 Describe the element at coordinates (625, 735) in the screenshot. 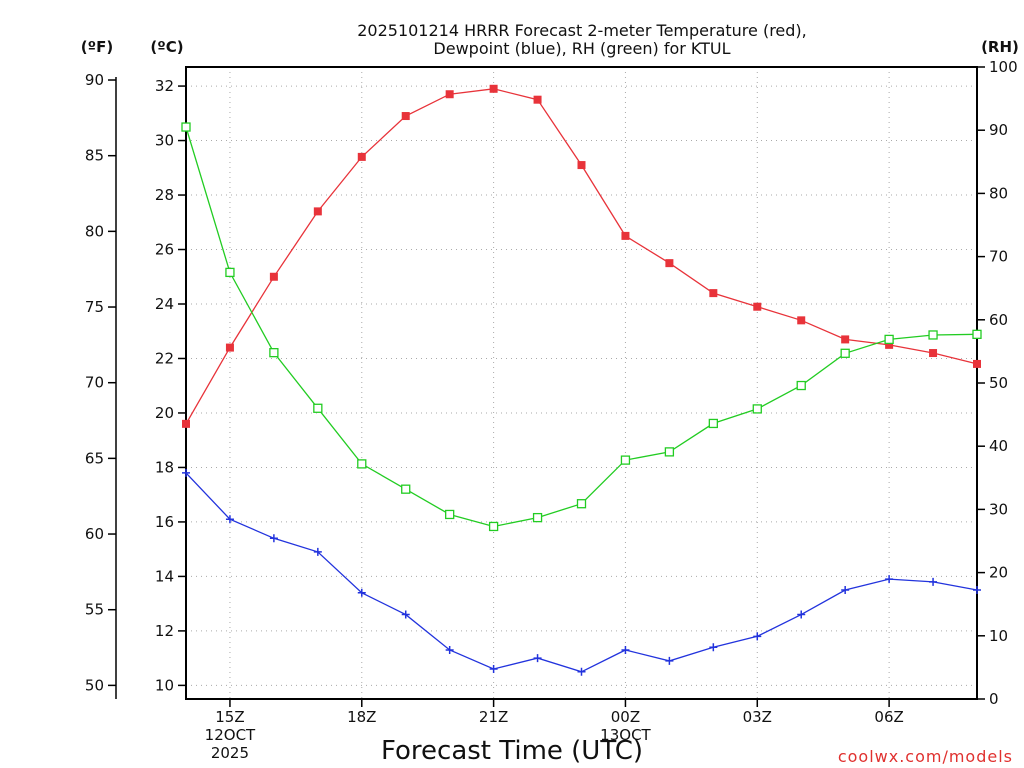

I see `date-label: 13OCT` at that location.